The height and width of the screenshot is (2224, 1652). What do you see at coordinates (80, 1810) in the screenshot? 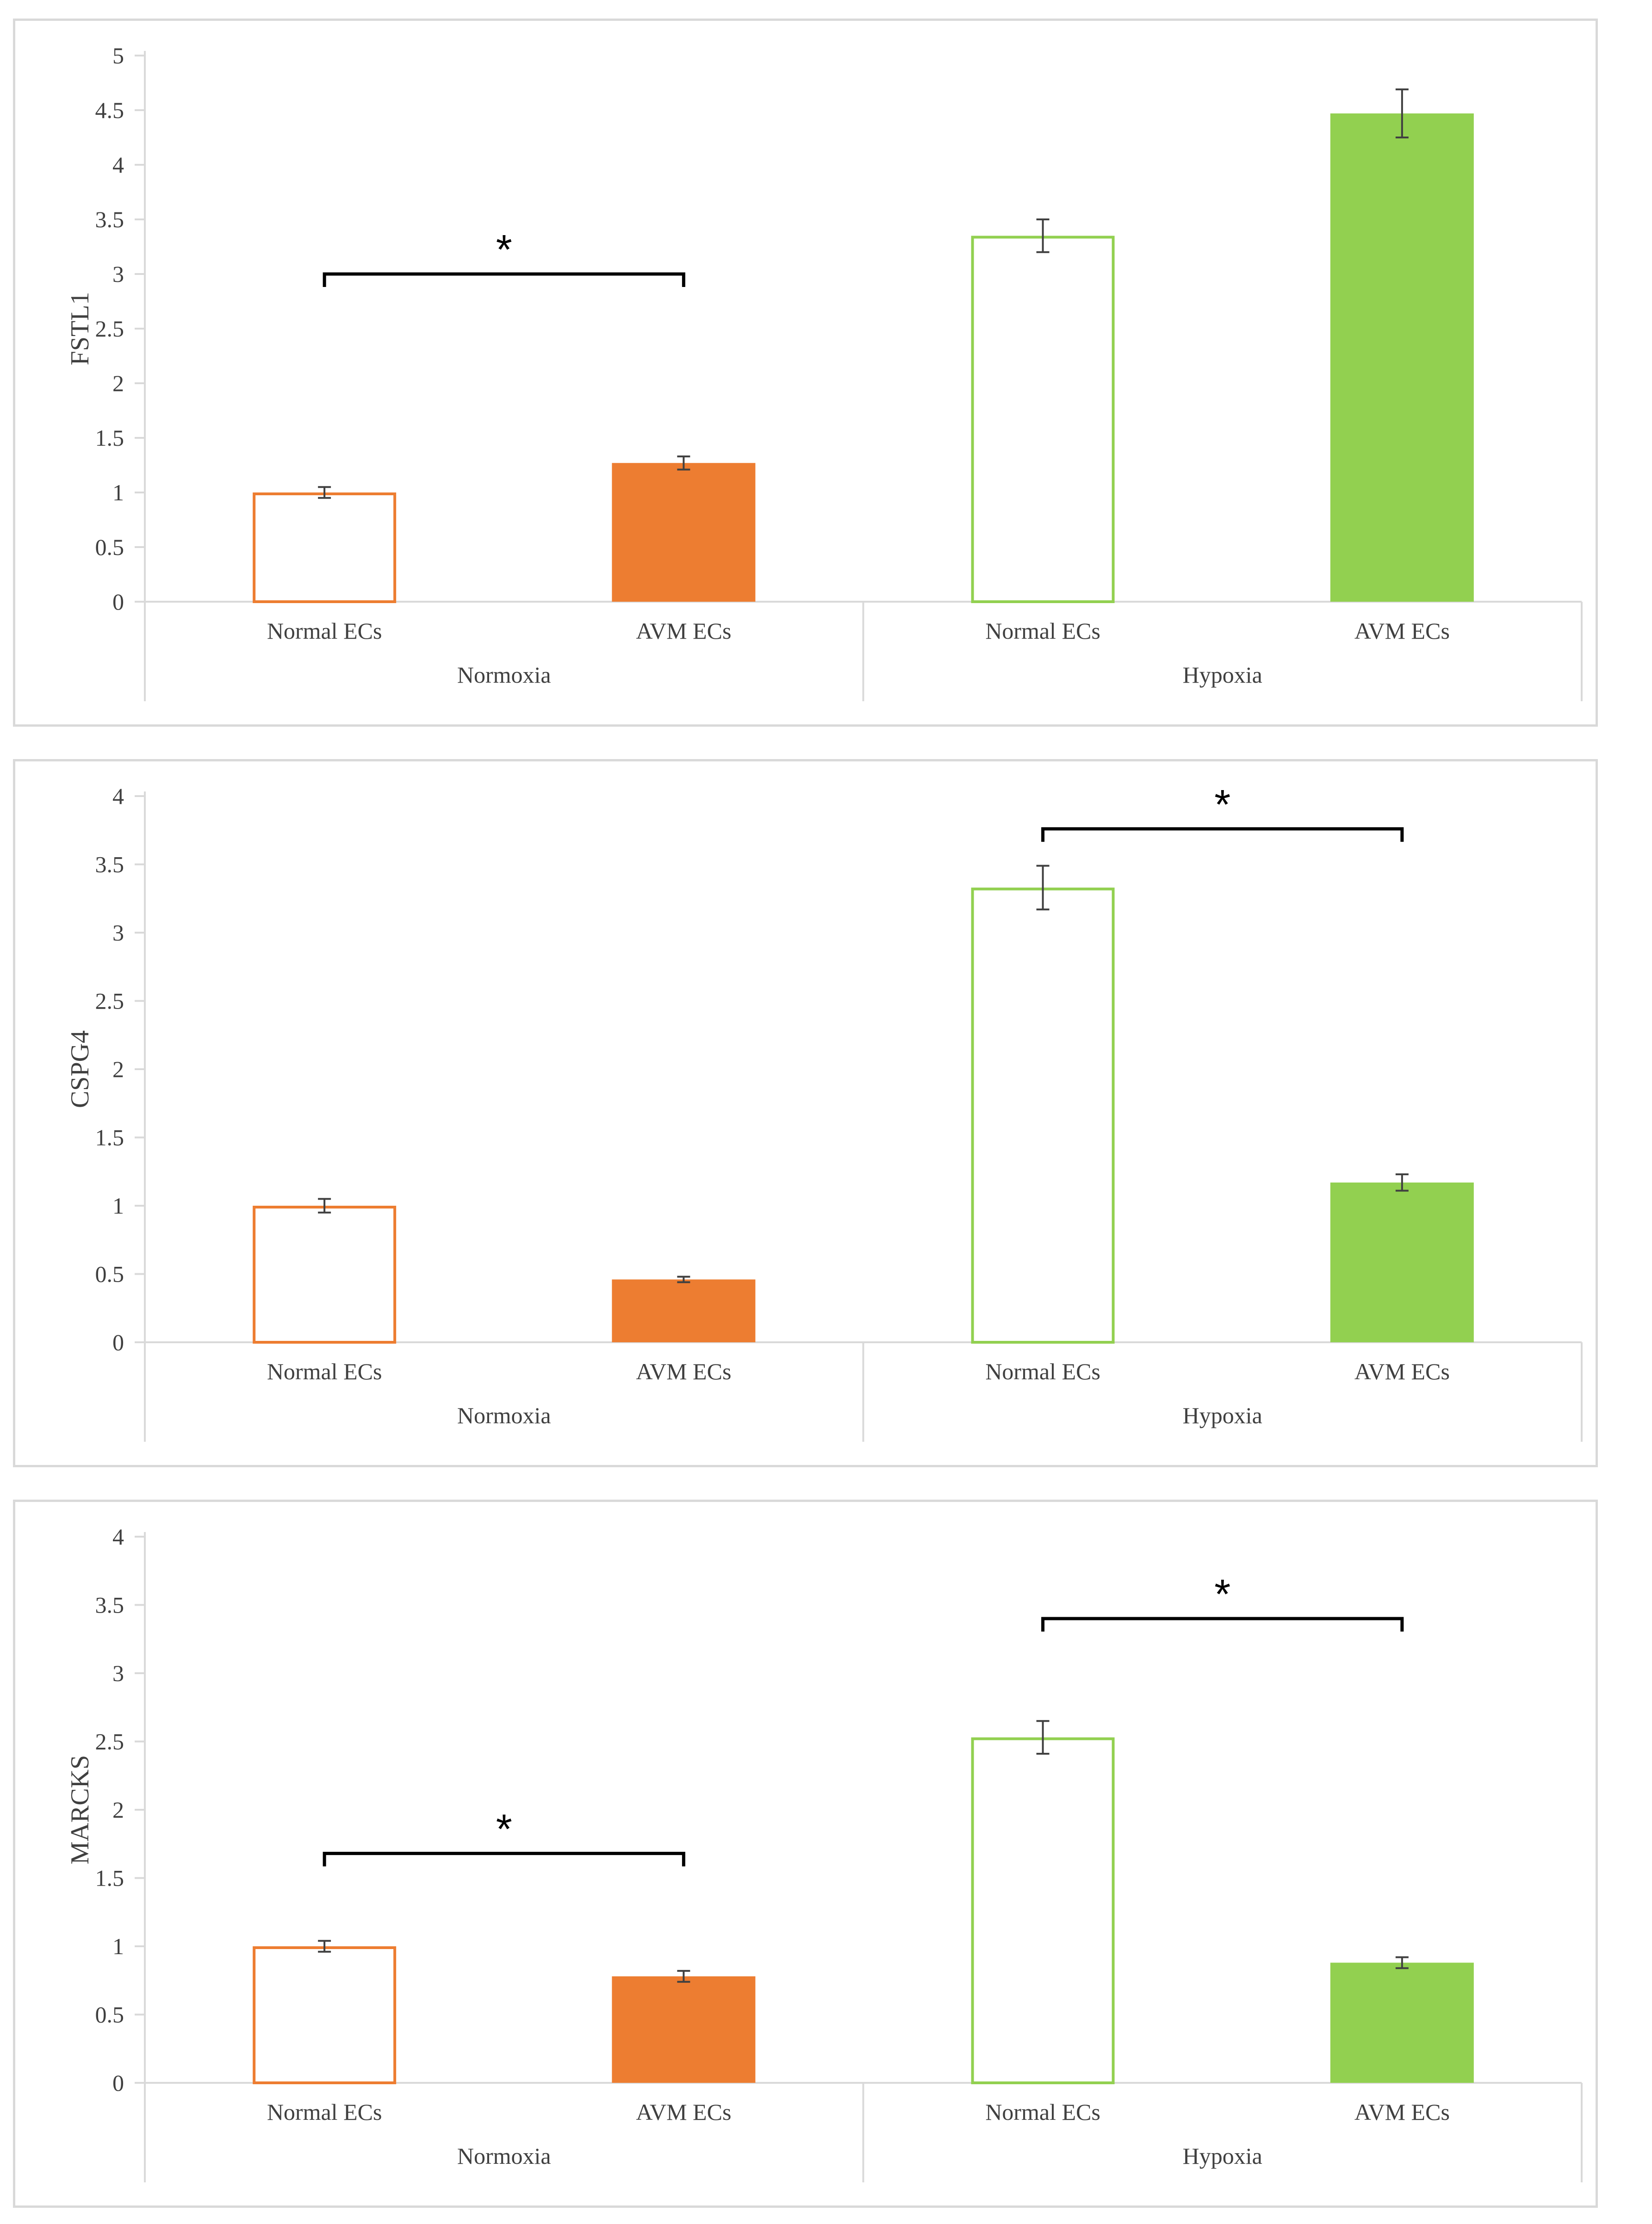
I see `y-axis-title: MARCKS` at bounding box center [80, 1810].